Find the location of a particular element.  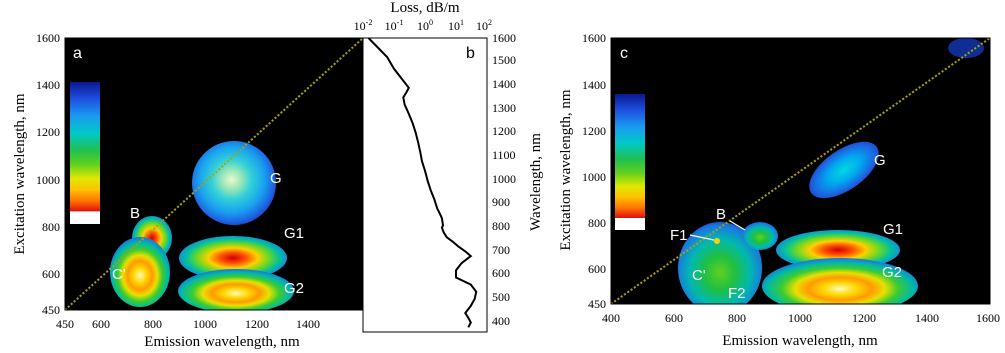

x-tick-label: 10⁻¹ is located at coordinates (394, 25).